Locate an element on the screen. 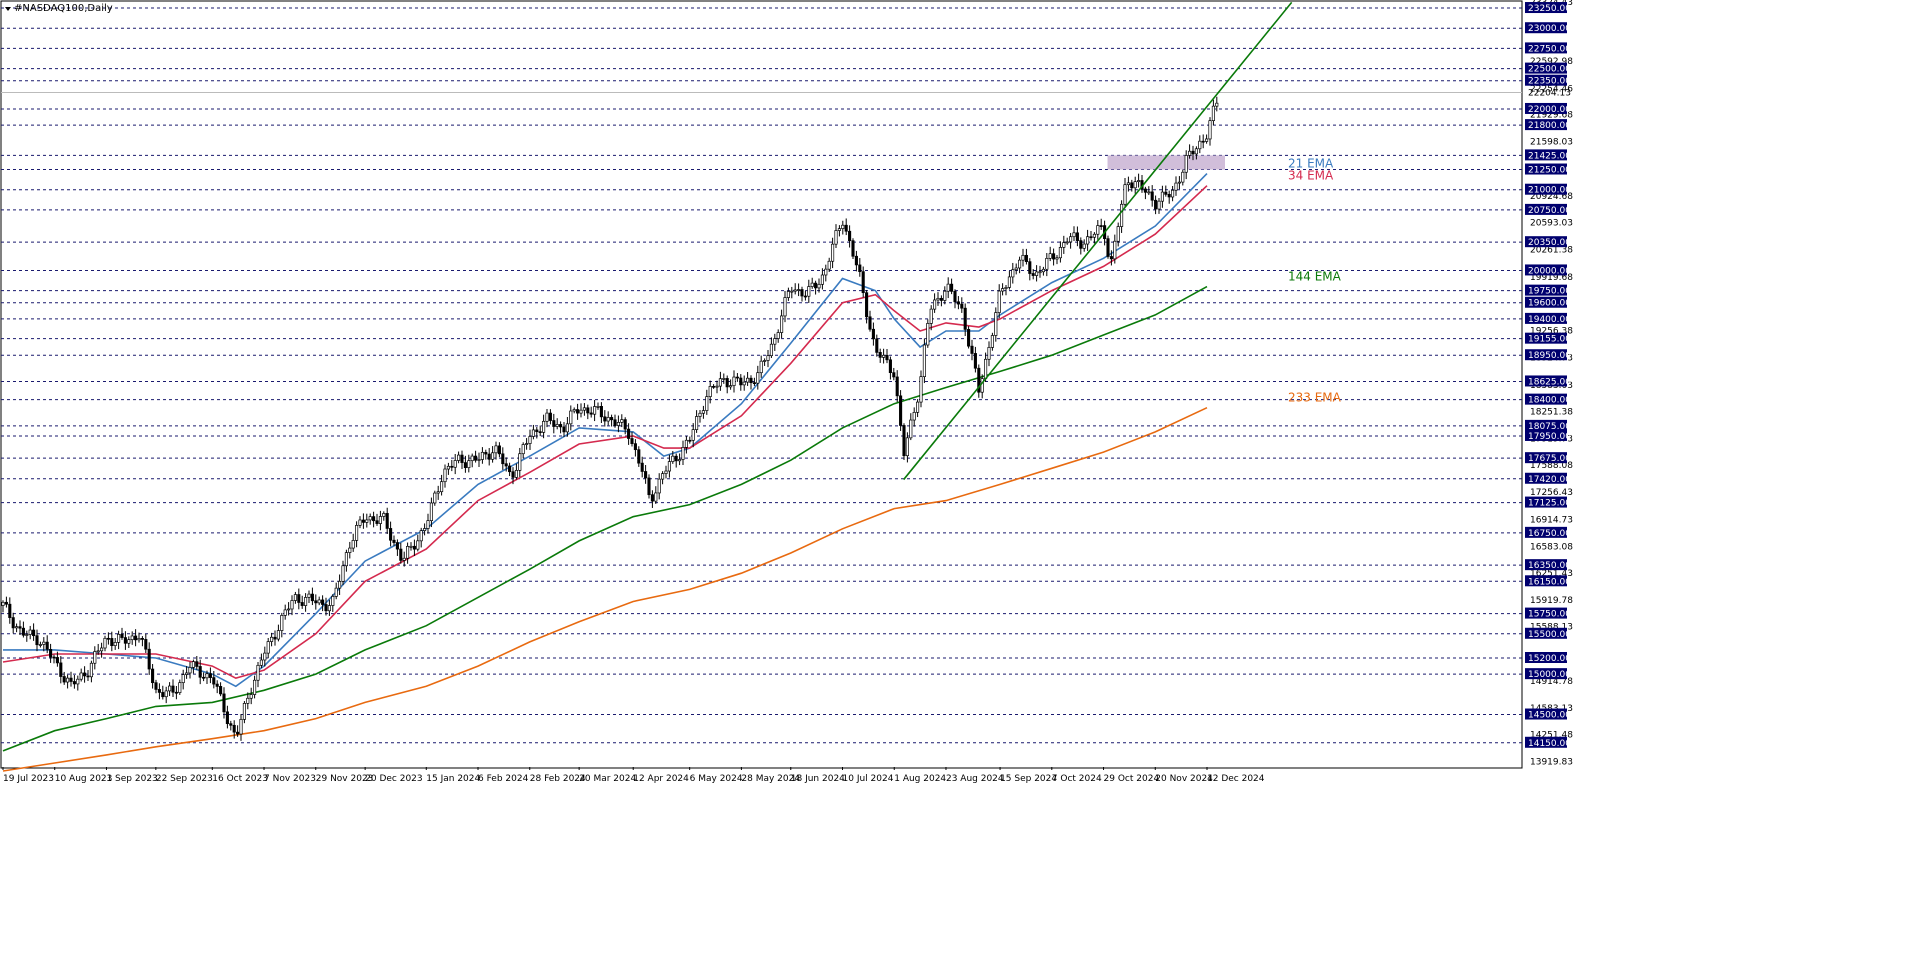  level-label: 23000.00 is located at coordinates (1549, 29).